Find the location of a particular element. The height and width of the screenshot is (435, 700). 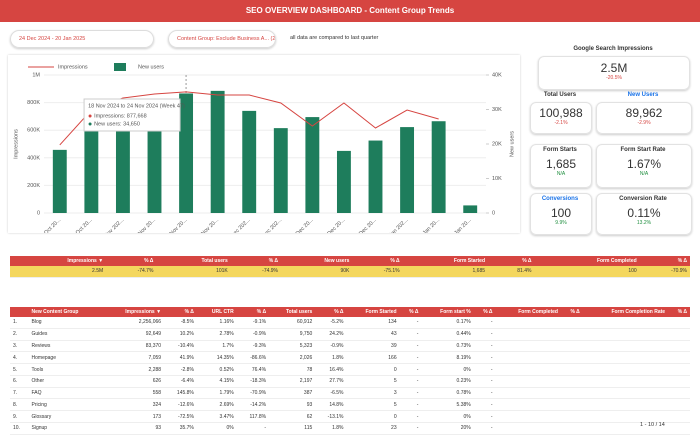

delta: -20.5% is located at coordinates (614, 78).